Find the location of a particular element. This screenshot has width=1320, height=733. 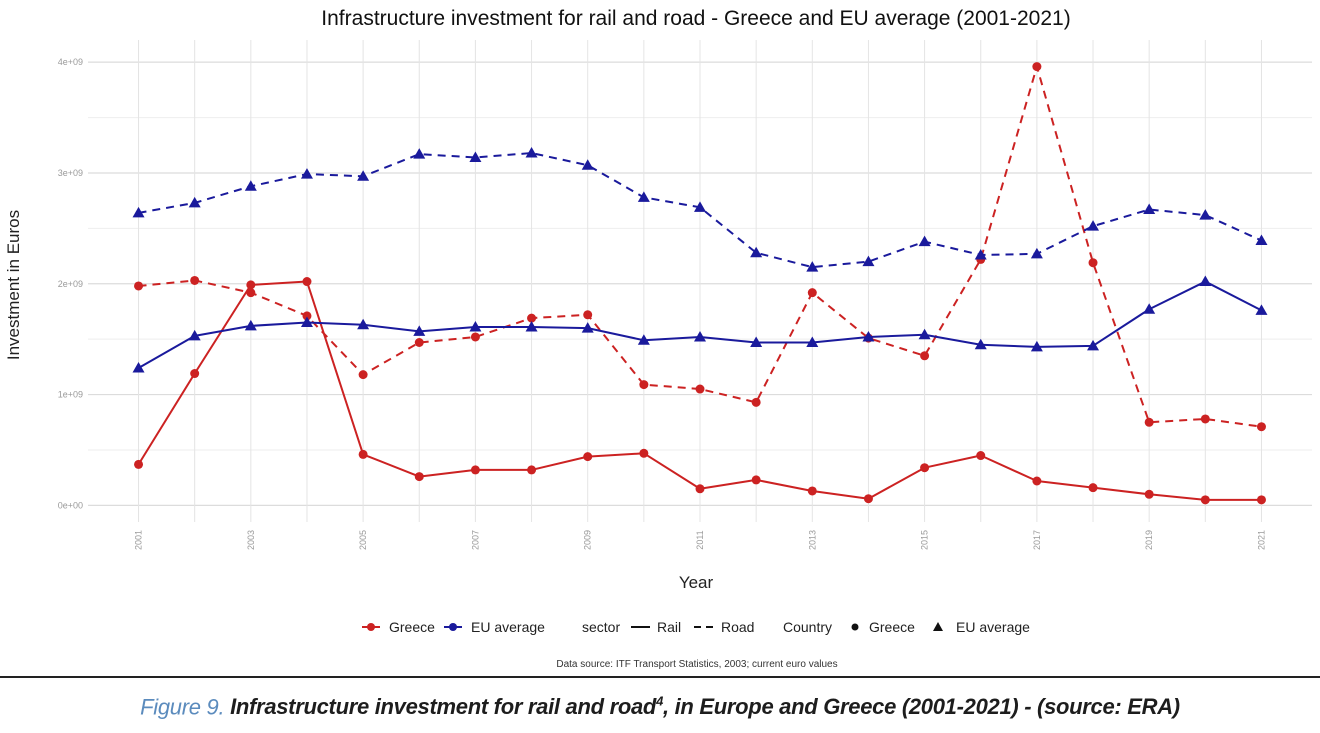

figure-label: Figure 9. is located at coordinates (182, 707).